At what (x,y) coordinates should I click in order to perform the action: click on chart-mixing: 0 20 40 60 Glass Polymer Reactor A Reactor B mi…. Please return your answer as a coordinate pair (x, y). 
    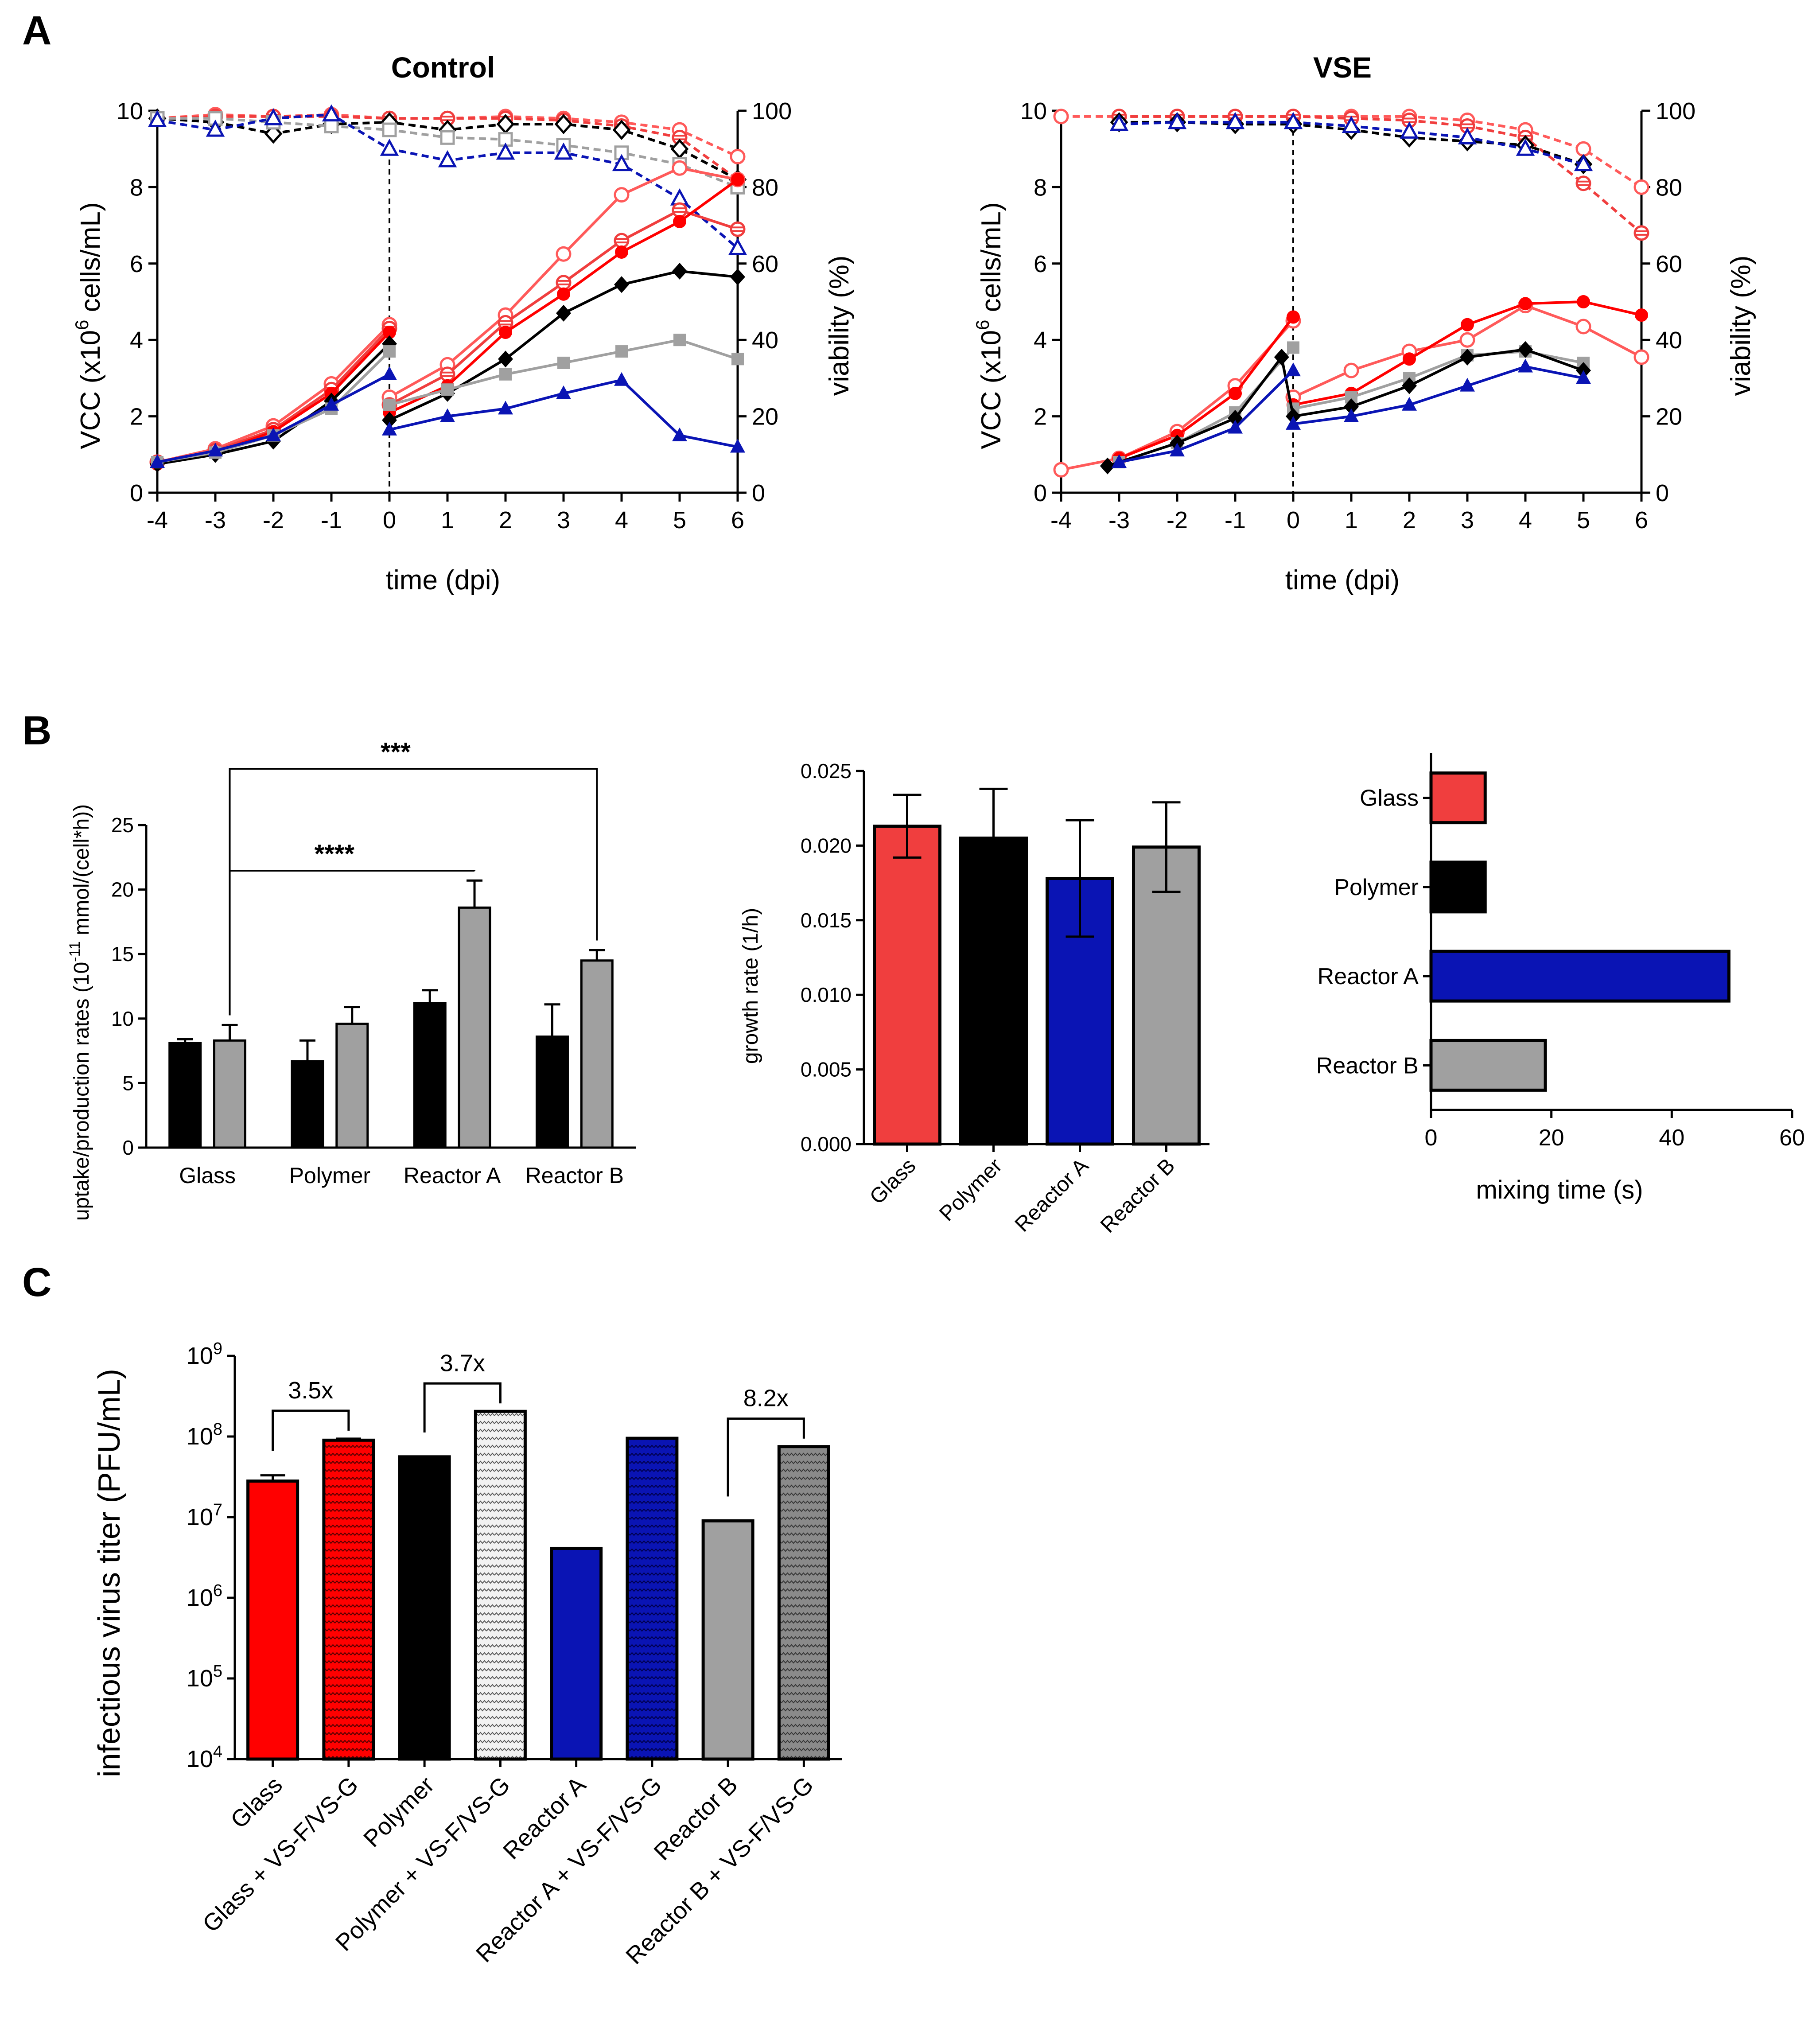
    Looking at the image, I should click on (1560, 978).